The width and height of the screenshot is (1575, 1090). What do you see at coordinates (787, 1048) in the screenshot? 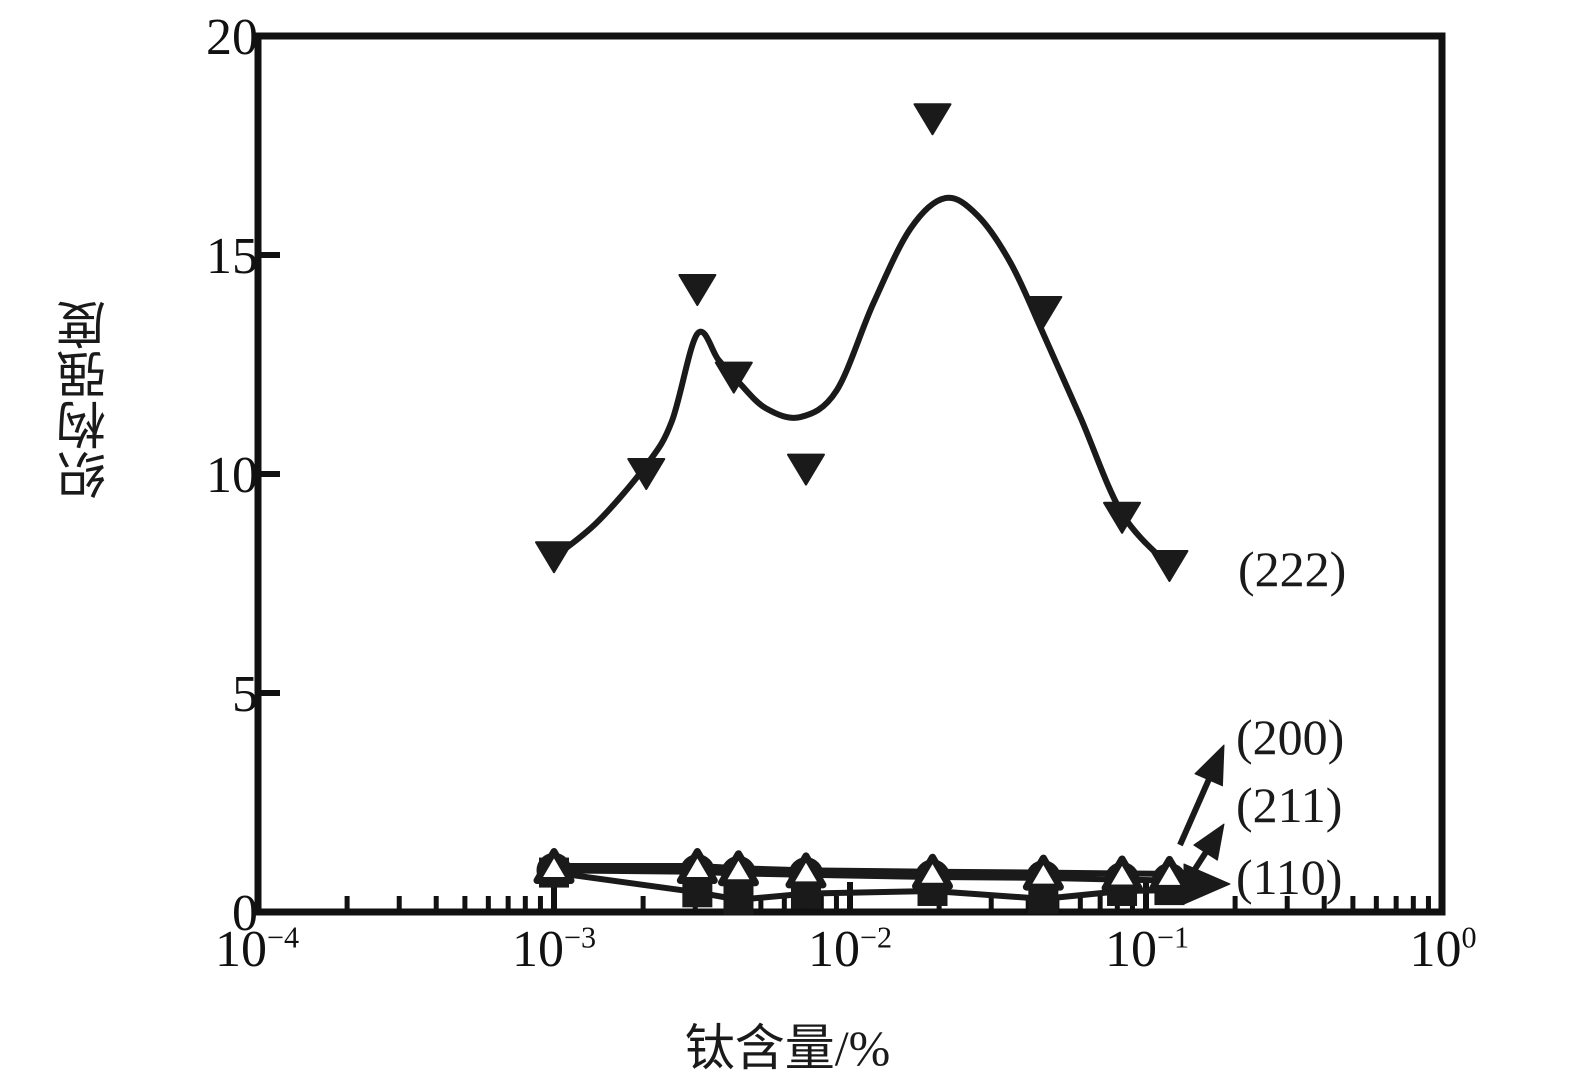
I see `x-axis-title: 钛含量/%` at bounding box center [787, 1048].